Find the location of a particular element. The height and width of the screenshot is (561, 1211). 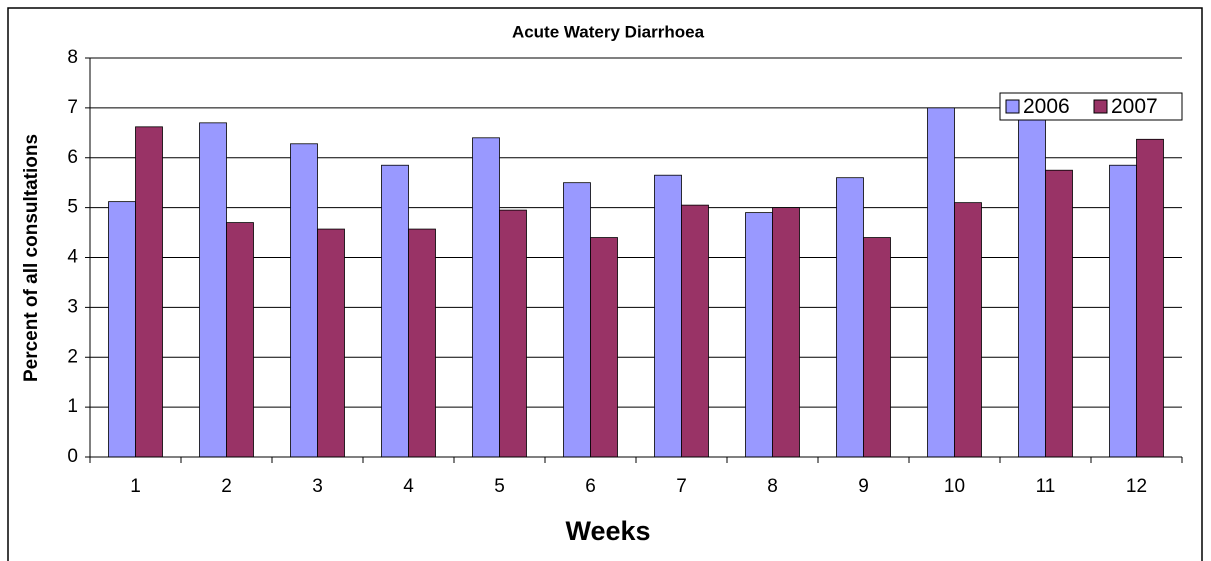

y-tick-label: 3 is located at coordinates (72, 306).